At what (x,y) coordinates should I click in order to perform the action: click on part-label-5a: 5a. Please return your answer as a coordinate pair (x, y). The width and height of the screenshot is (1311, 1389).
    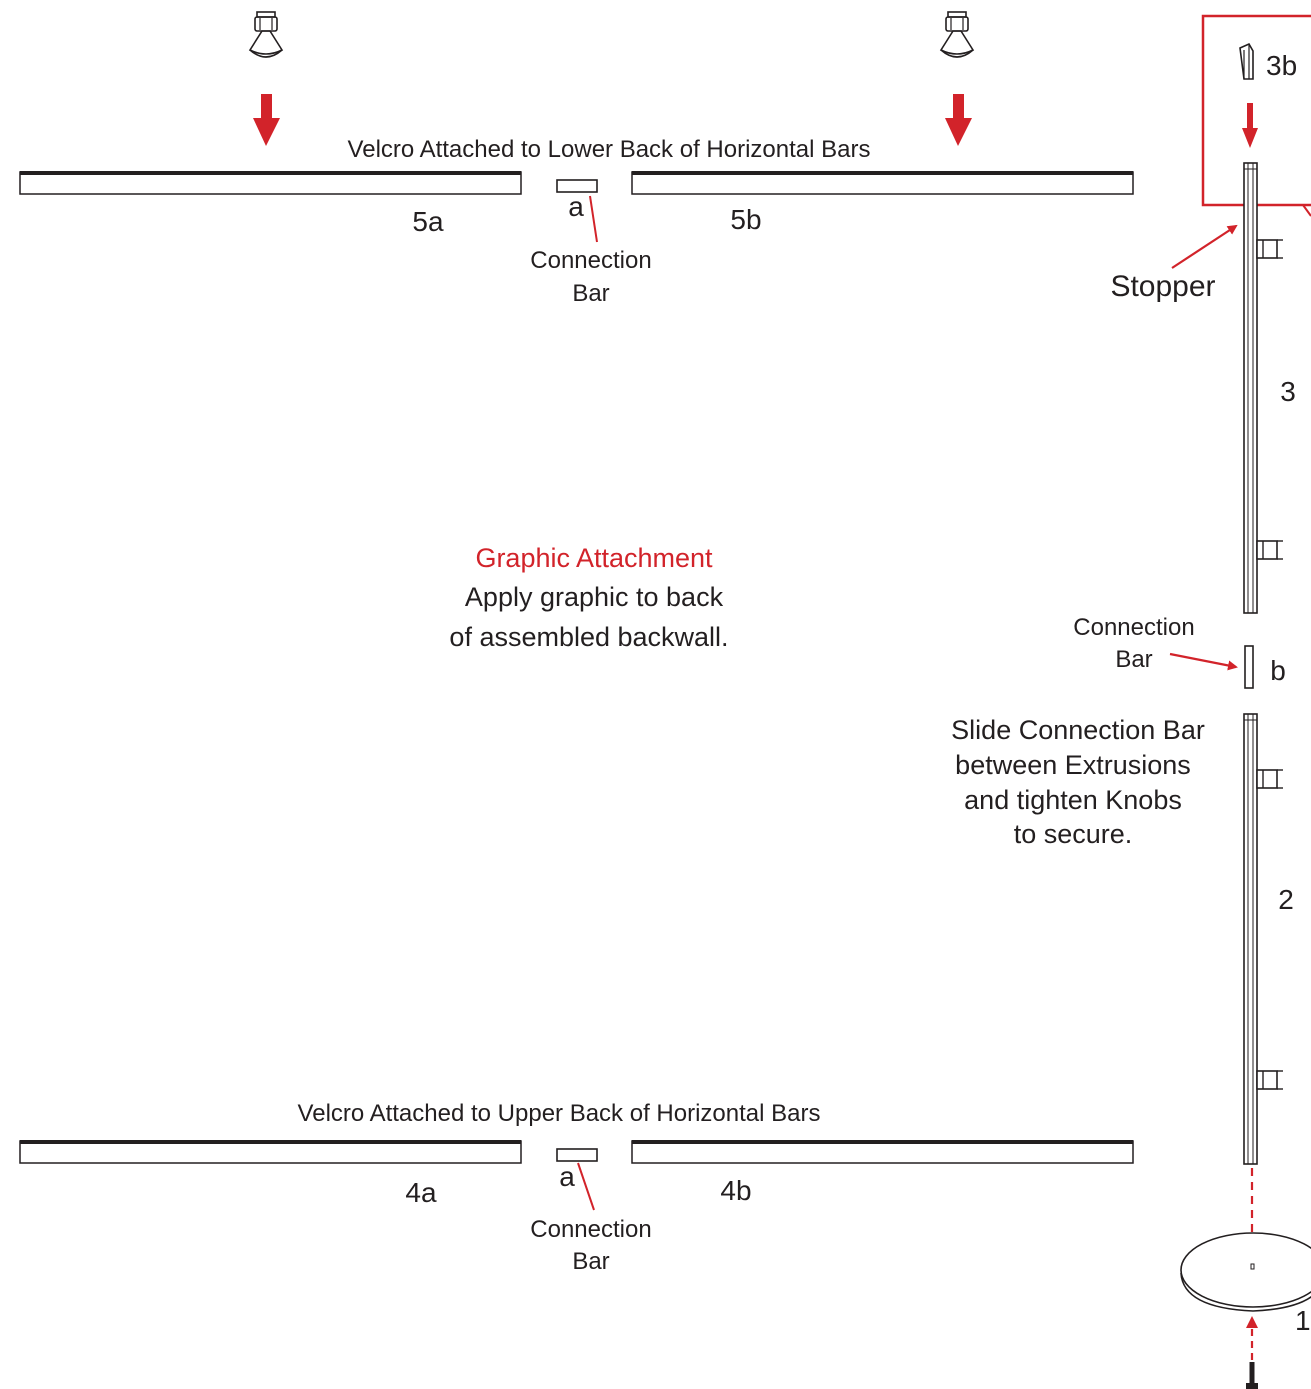
    Looking at the image, I should click on (428, 221).